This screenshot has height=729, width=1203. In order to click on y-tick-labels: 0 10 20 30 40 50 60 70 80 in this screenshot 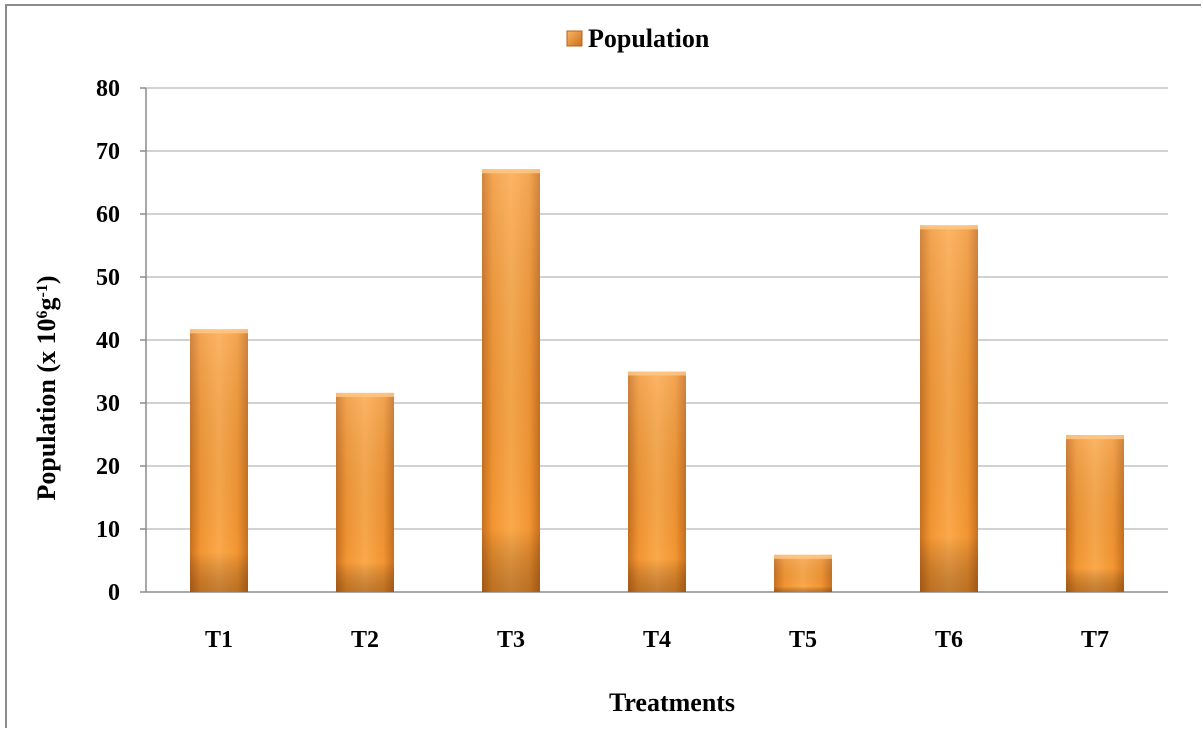, I will do `click(121, 341)`.